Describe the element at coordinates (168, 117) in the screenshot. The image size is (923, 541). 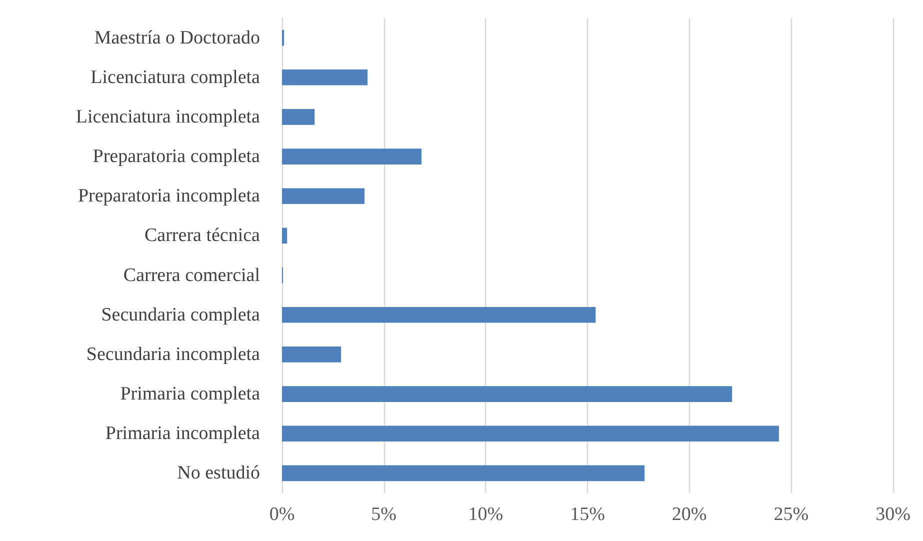
I see `y-tick-label: Licenciatura incompleta` at that location.